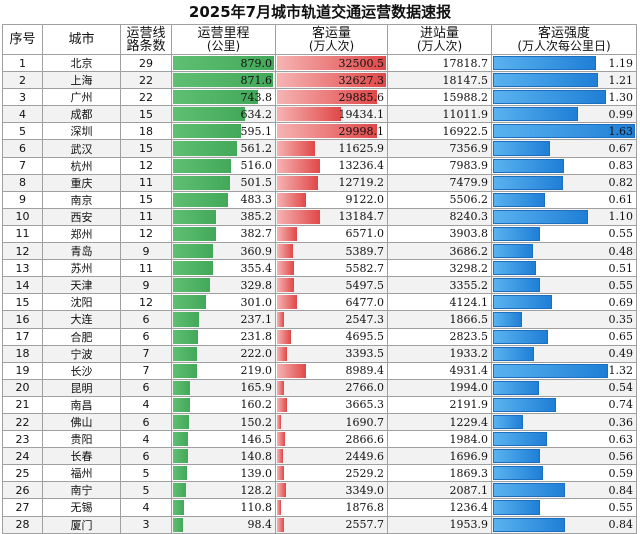  I want to click on cell-entries: 3903.8, so click(439, 234).